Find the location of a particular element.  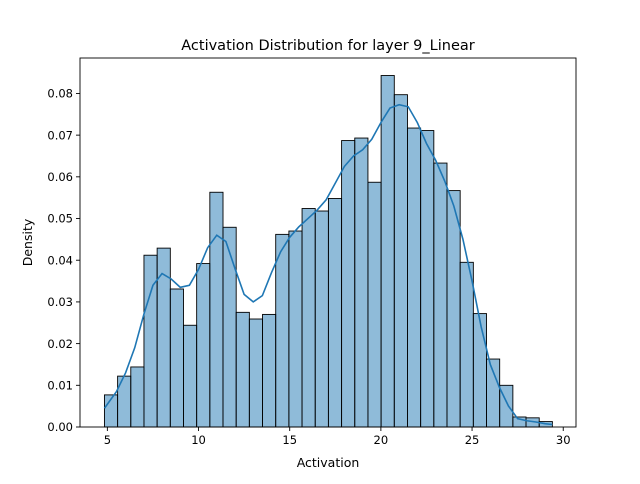

y-axis: 0.00 0.01 0.02 0.03 0.04 0.05 0.06 0.07 0.08 is located at coordinates (63, 260).